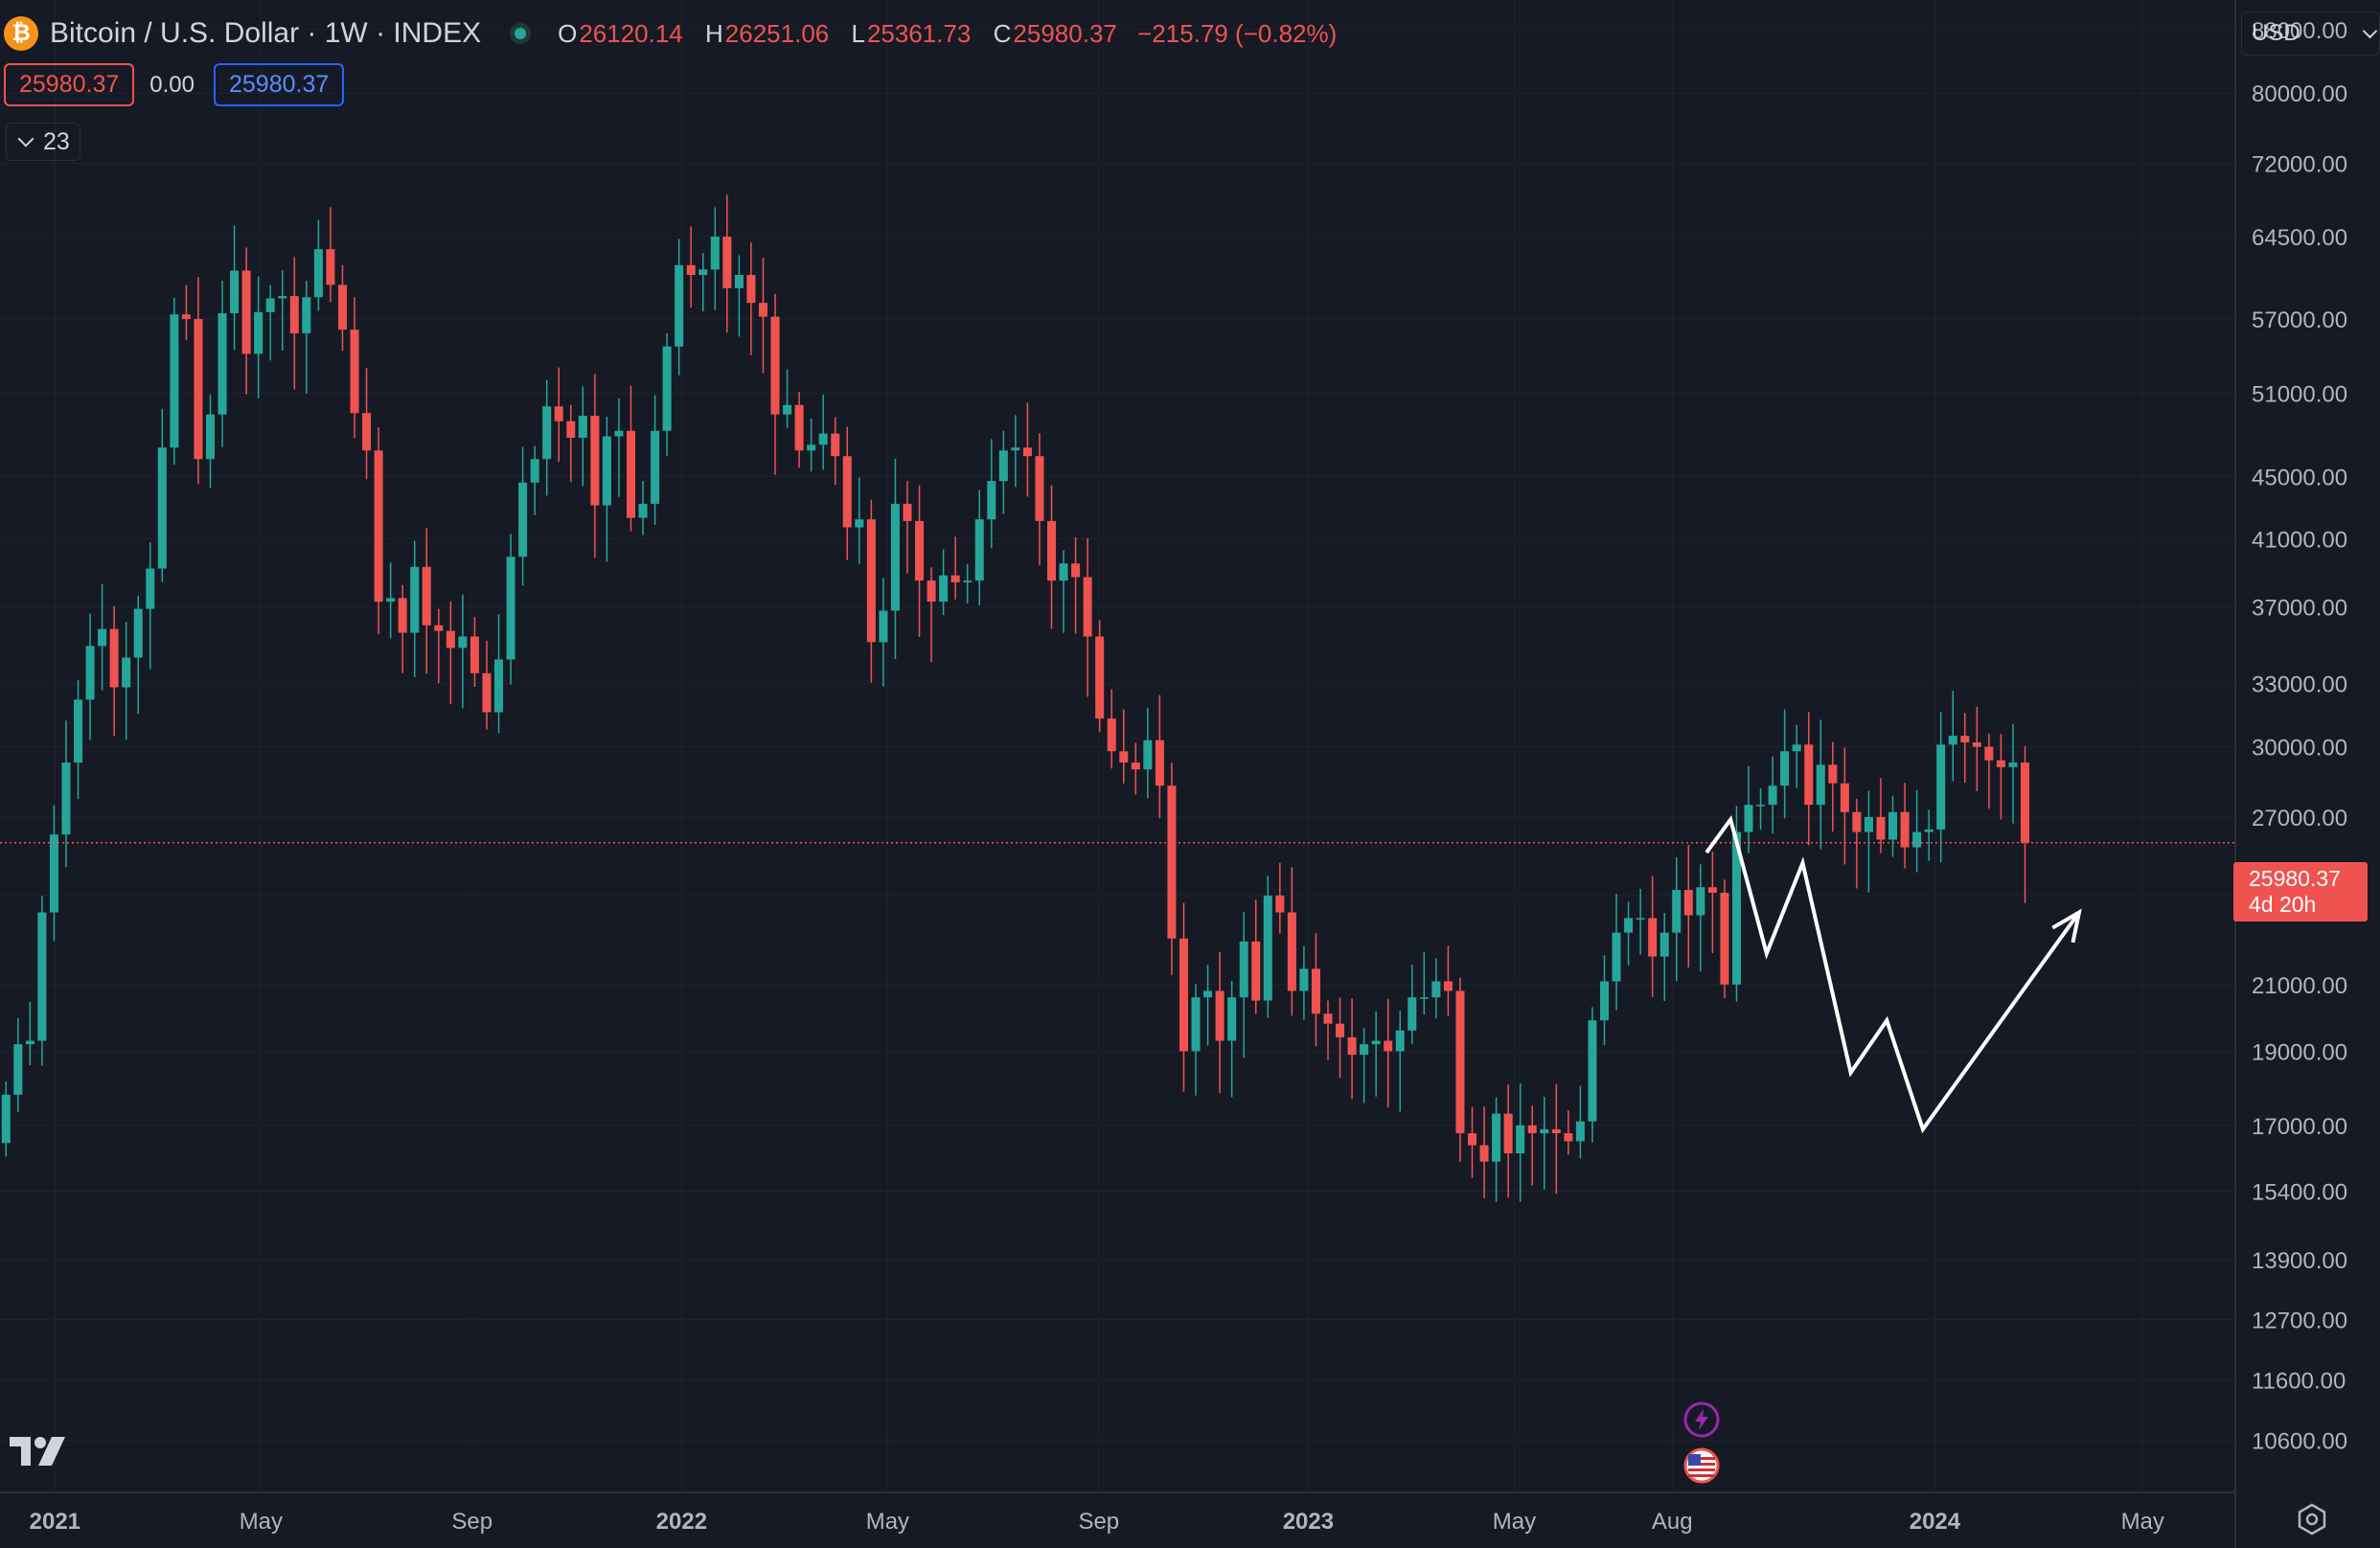 This screenshot has height=1548, width=2380. Describe the element at coordinates (2299, 238) in the screenshot. I see `price-tick-label: 64500.00` at that location.